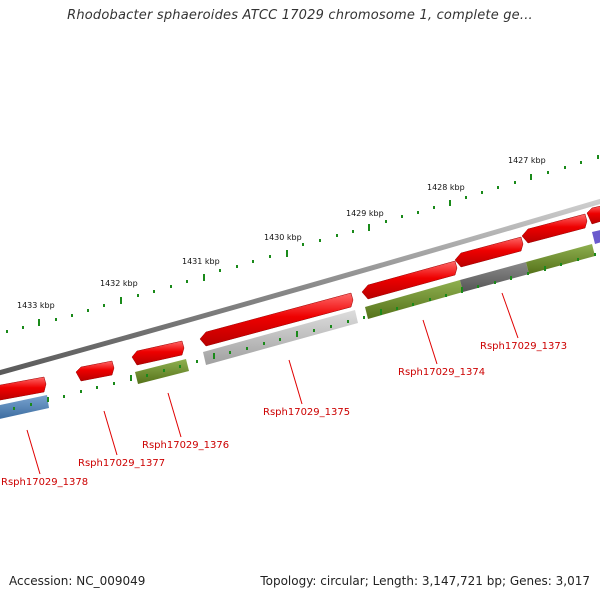  What do you see at coordinates (288, 581) in the screenshot?
I see `topology-label: Topology:` at bounding box center [288, 581].